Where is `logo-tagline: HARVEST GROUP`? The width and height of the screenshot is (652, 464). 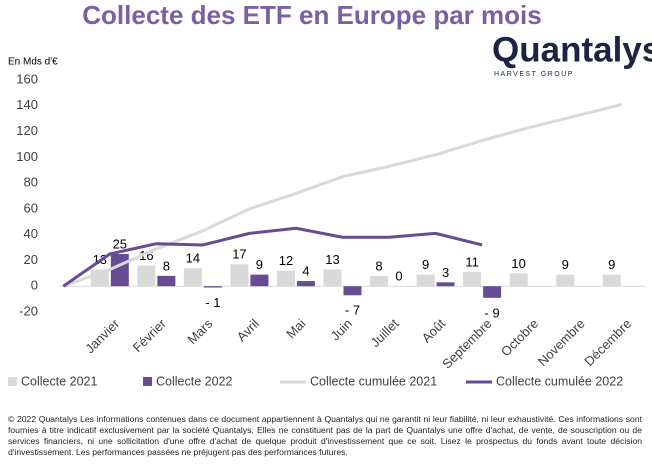
logo-tagline: HARVEST GROUP is located at coordinates (534, 74).